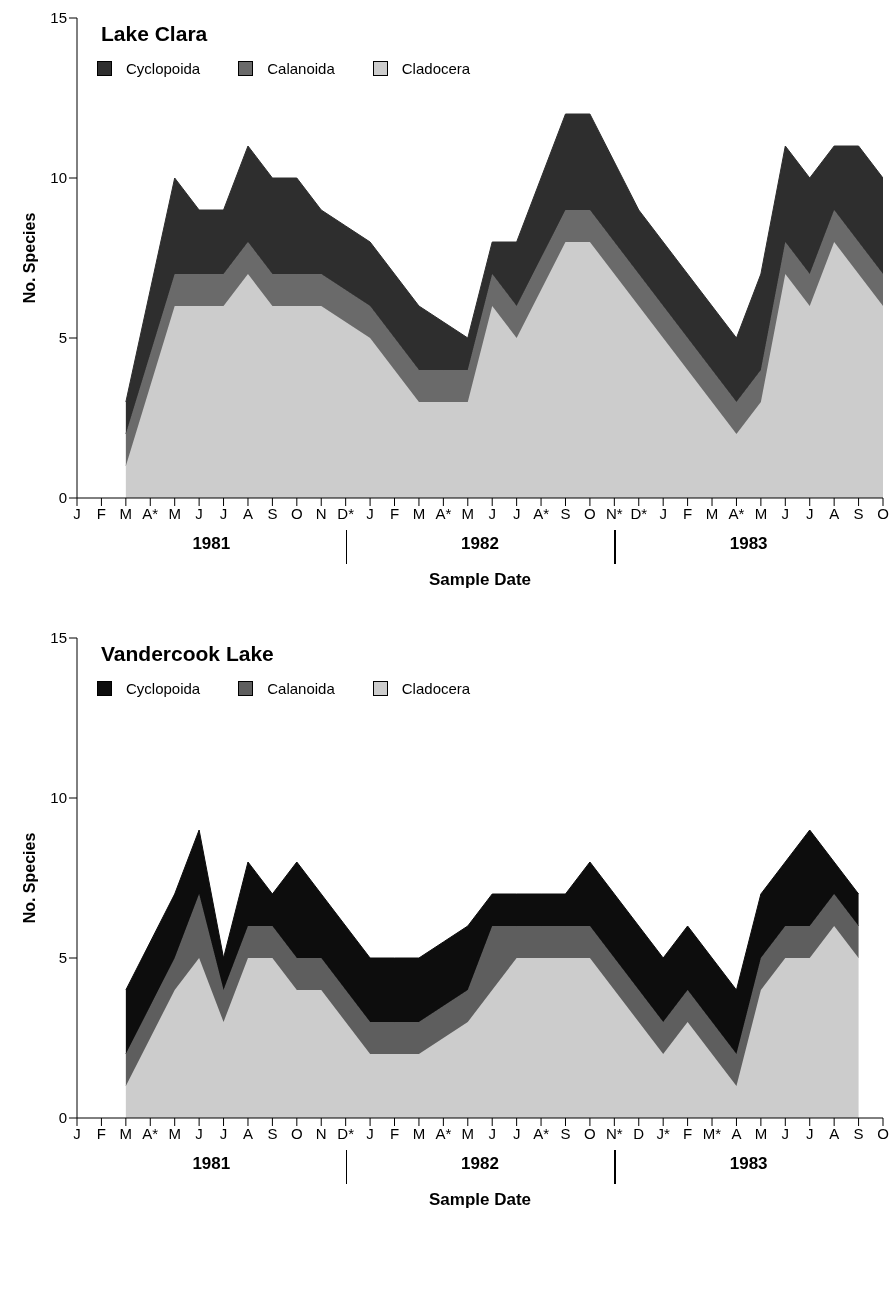 The height and width of the screenshot is (1305, 892). I want to click on x-tick-label: D, so click(639, 1133).